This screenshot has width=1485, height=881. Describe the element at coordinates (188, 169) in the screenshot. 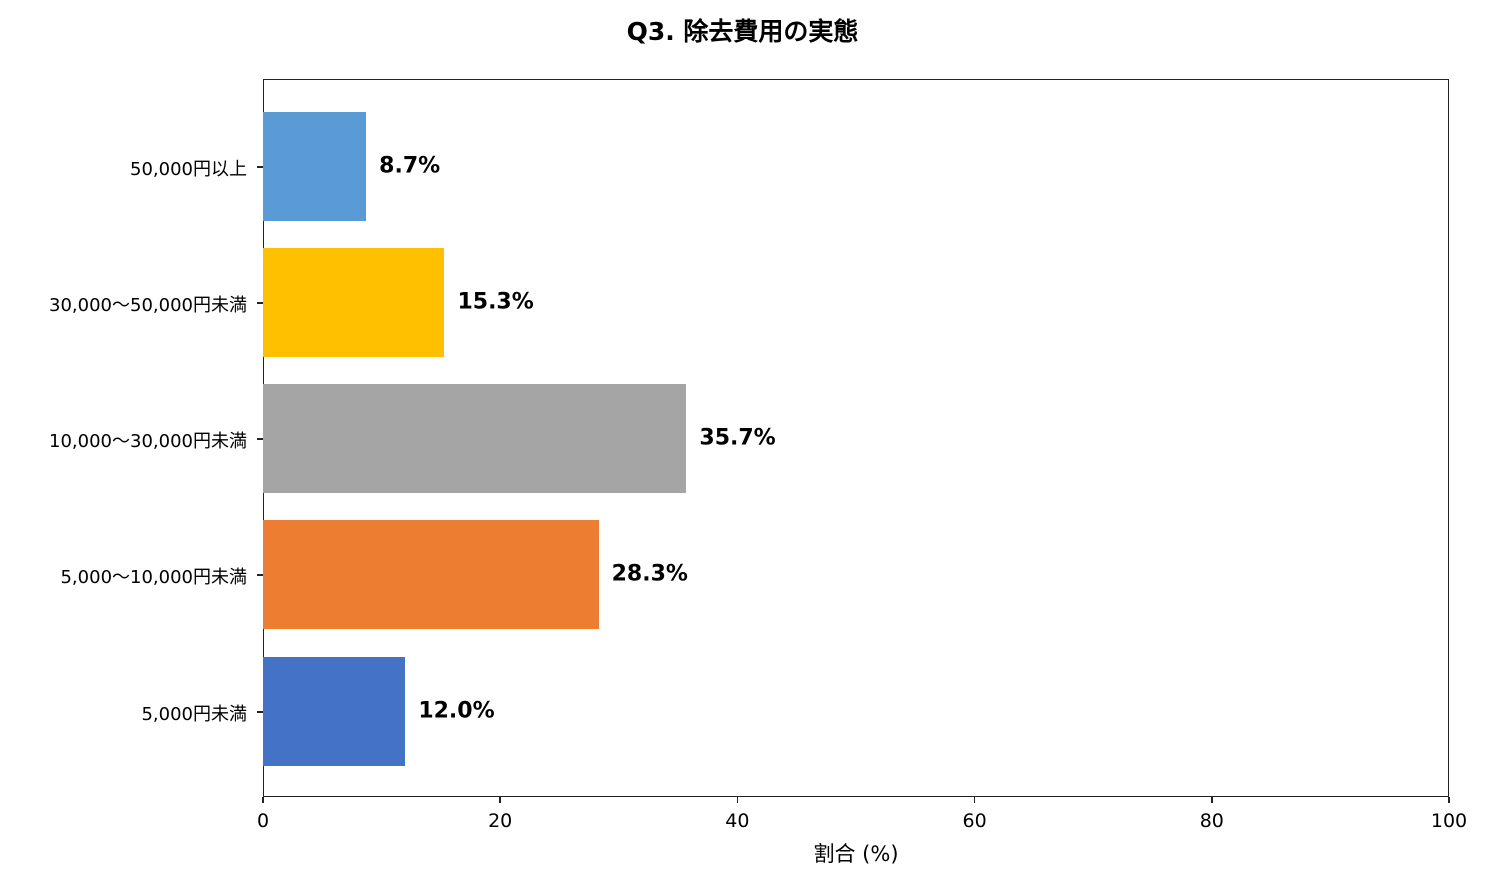

I see `y-tick-label: 50,000円以上` at that location.